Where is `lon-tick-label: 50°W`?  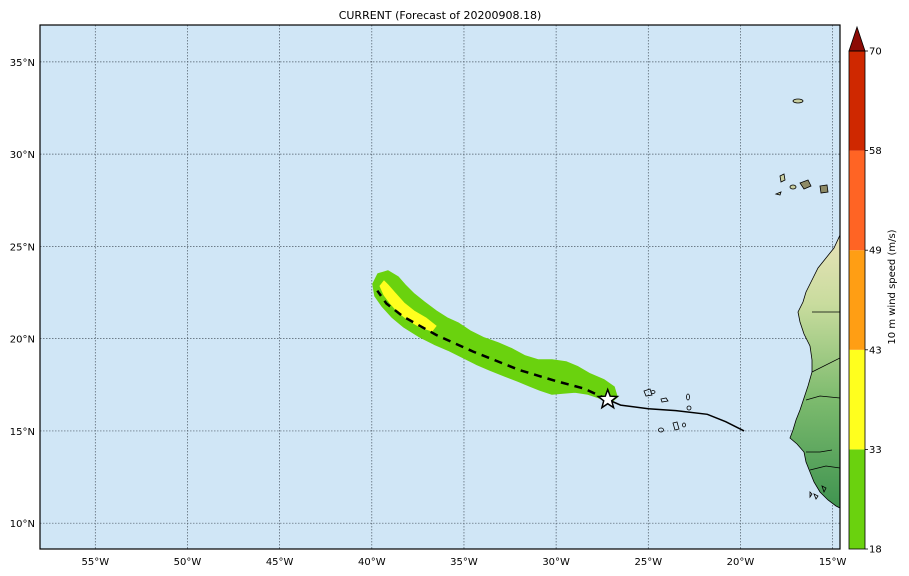 lon-tick-label: 50°W is located at coordinates (188, 562).